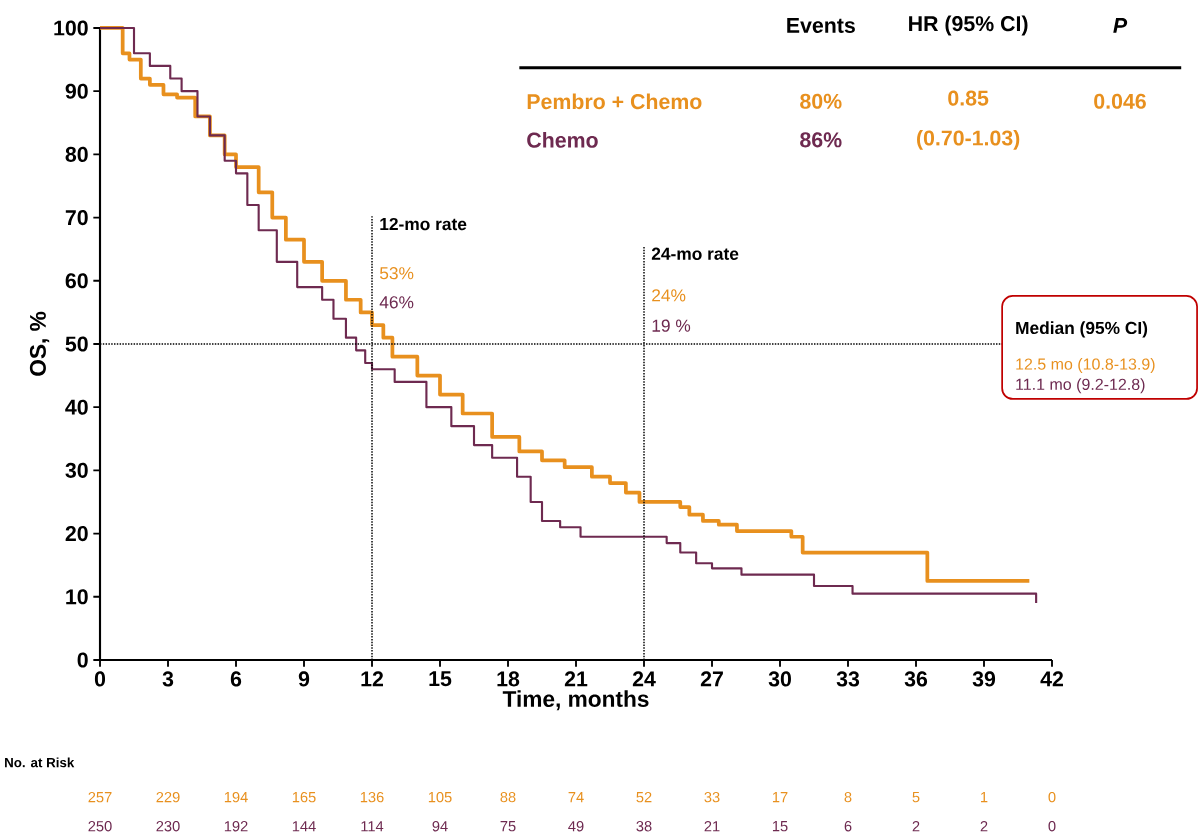 The width and height of the screenshot is (1203, 838). Describe the element at coordinates (695, 253) in the screenshot. I see `ref-line-label: 24-mo rate` at that location.